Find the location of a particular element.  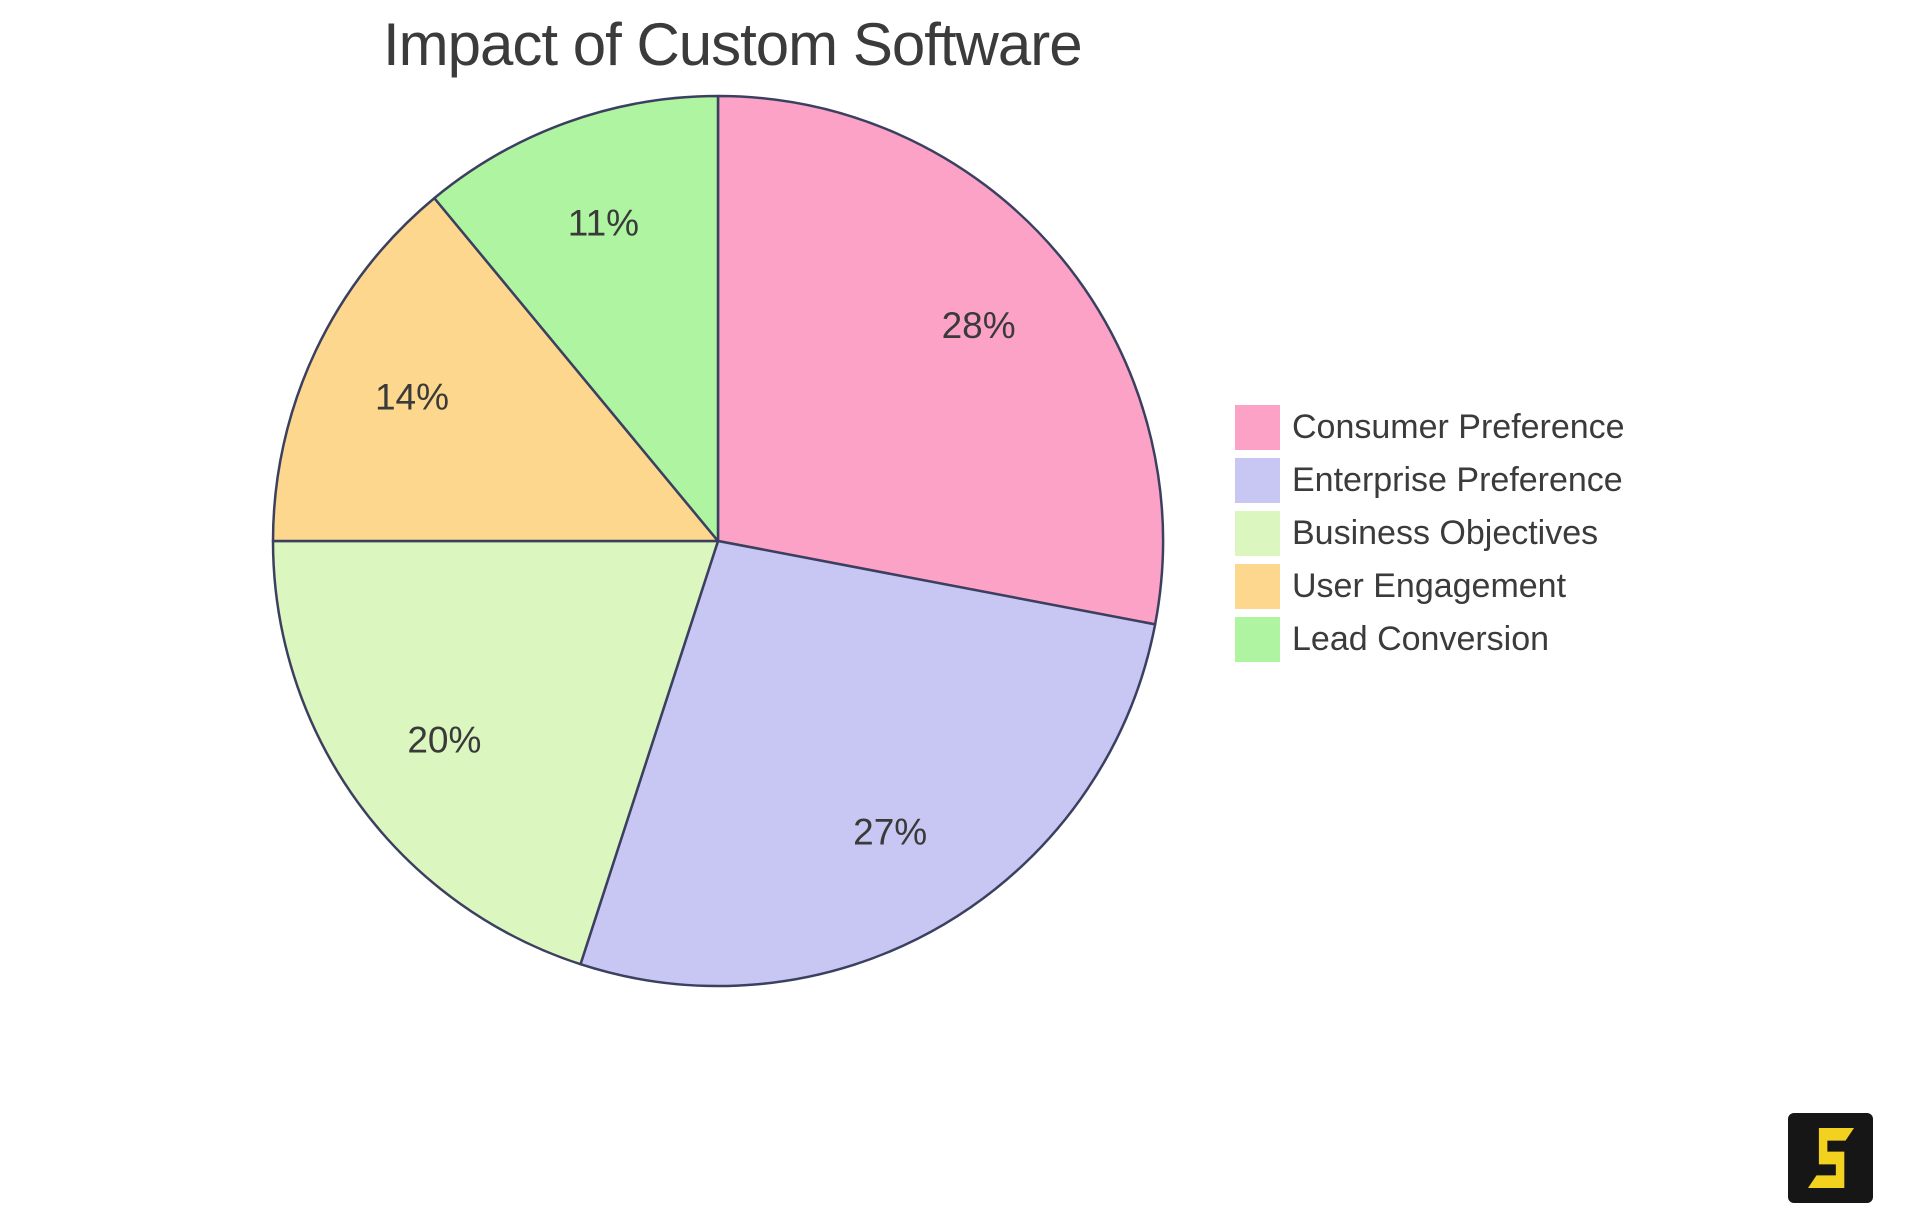

legend-item-consumer-preference: Consumer Preference is located at coordinates (1430, 427).